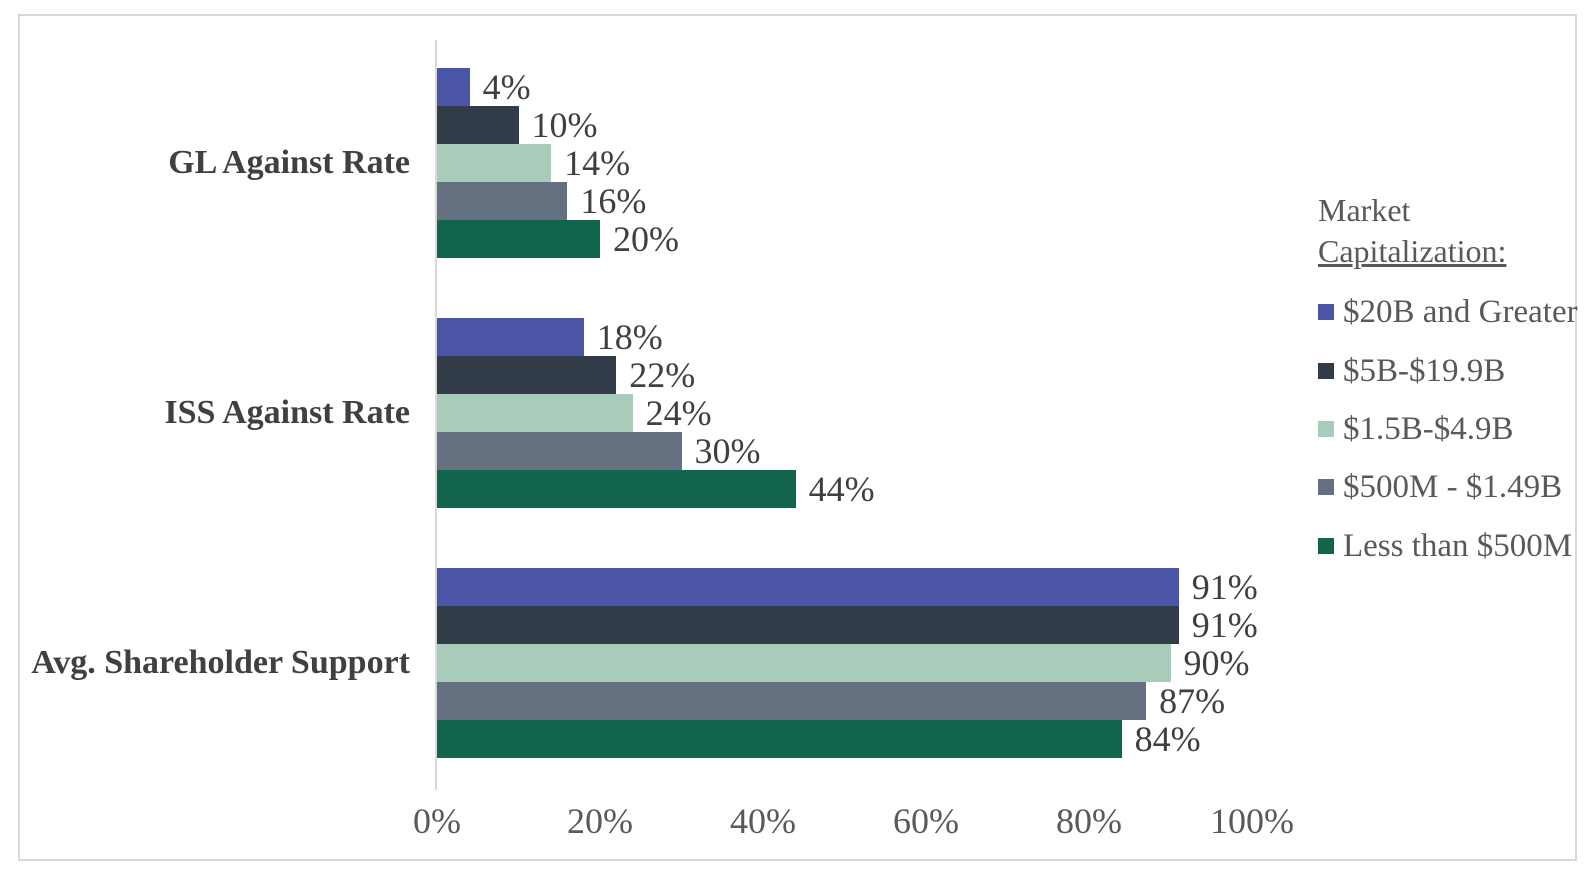 The height and width of the screenshot is (881, 1595). What do you see at coordinates (841, 489) in the screenshot?
I see `bar-data-label: 44%` at bounding box center [841, 489].